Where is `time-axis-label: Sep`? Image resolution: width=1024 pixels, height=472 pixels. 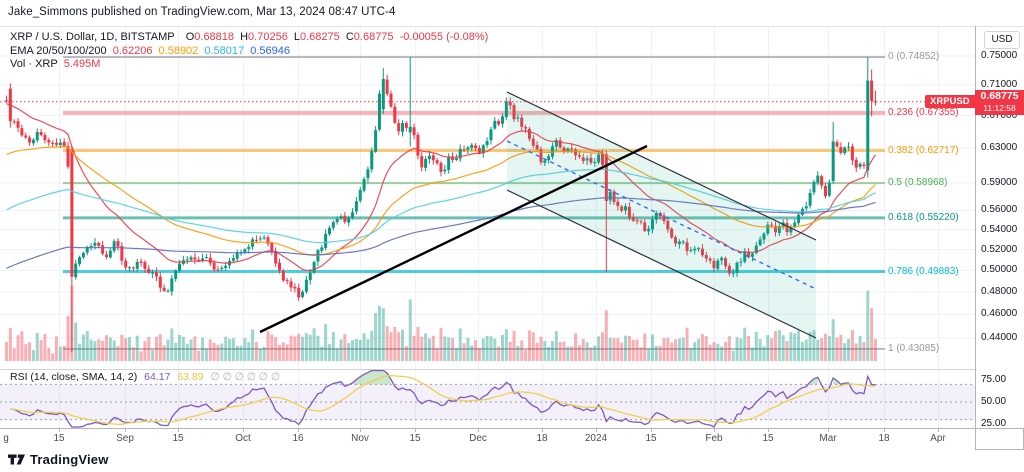
time-axis-label: Sep is located at coordinates (125, 438).